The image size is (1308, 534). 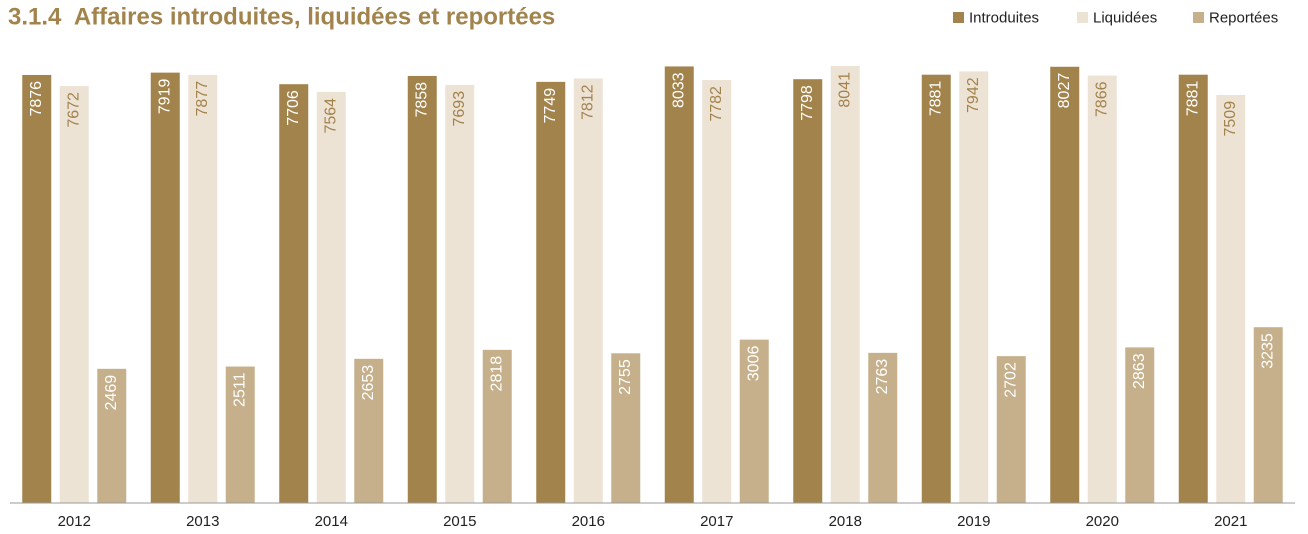 What do you see at coordinates (973, 521) in the screenshot?
I see `x-tick-label: 2019` at bounding box center [973, 521].